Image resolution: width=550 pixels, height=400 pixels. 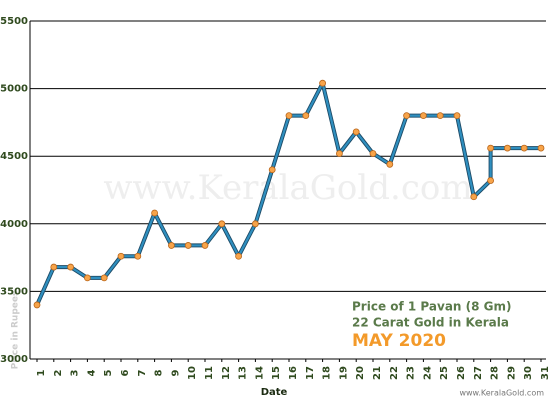 What do you see at coordinates (495, 373) in the screenshot?
I see `x-tick-label: 28` at bounding box center [495, 373].